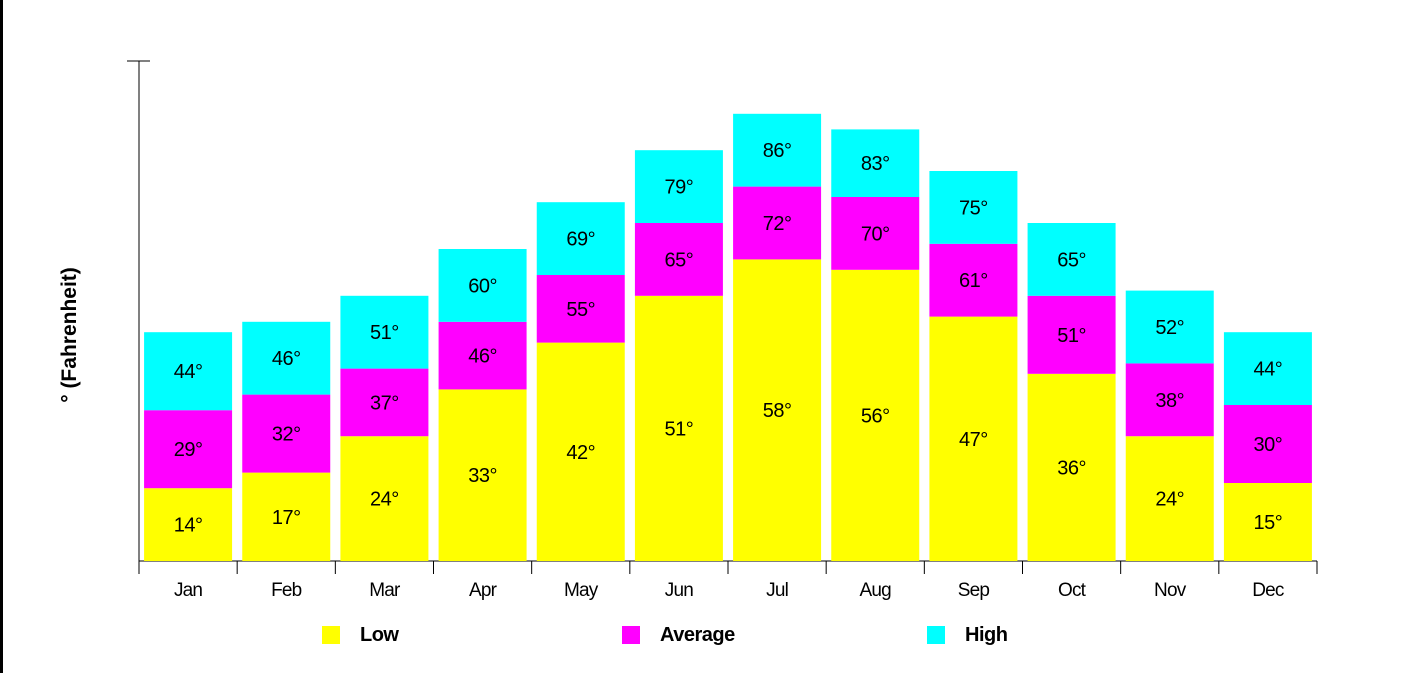  I want to click on bar-segment-low-mar, so click(384, 498).